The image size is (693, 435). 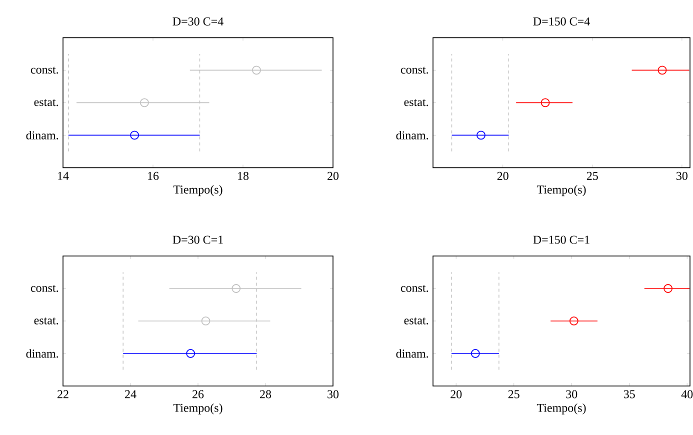 I want to click on x-tick-label: 40, so click(x=687, y=394).